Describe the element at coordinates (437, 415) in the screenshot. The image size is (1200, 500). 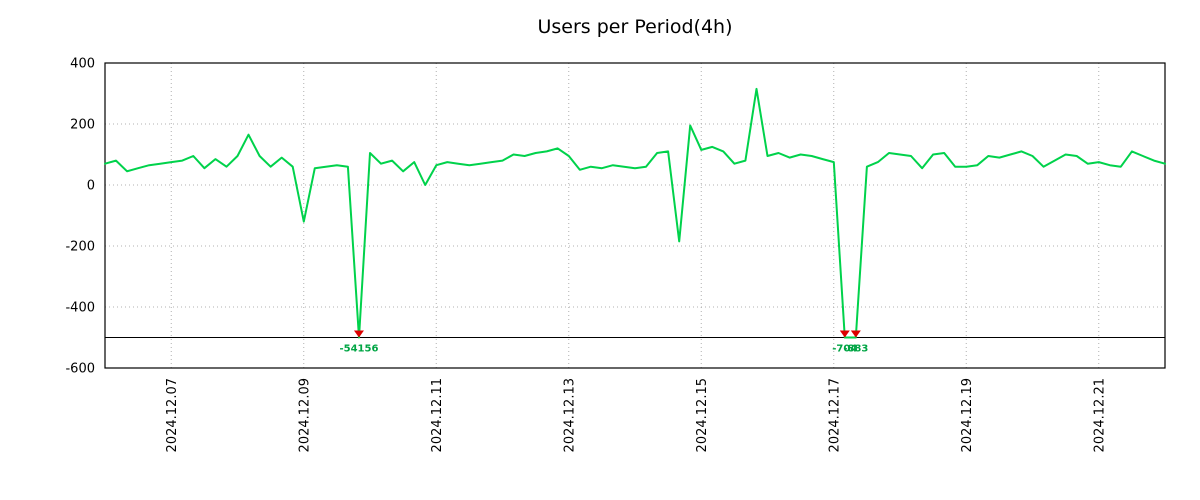
I see `x-tick-label: 2024.12.11` at that location.